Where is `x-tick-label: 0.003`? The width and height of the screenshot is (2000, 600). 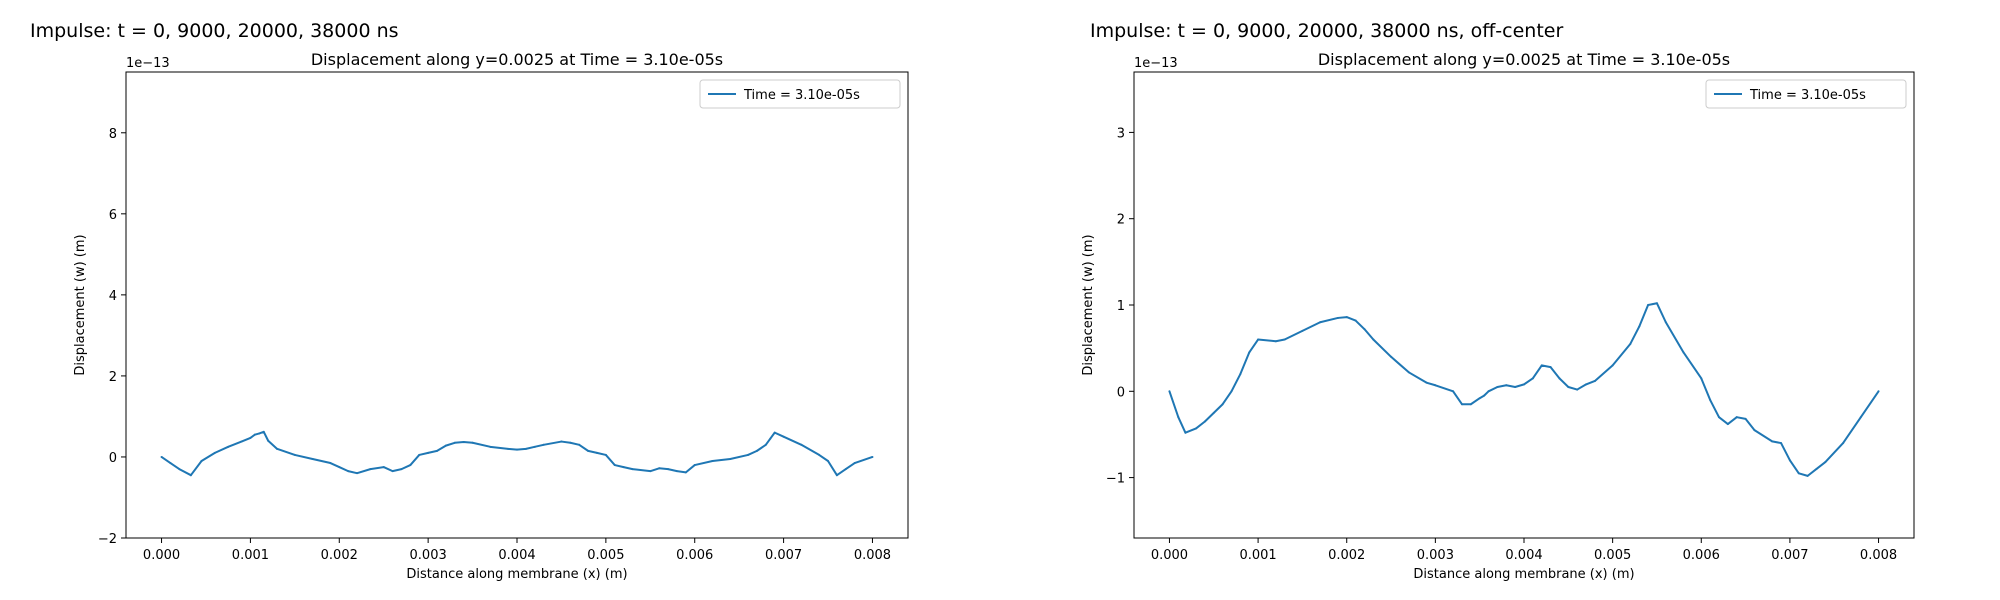
x-tick-label: 0.003 is located at coordinates (428, 555).